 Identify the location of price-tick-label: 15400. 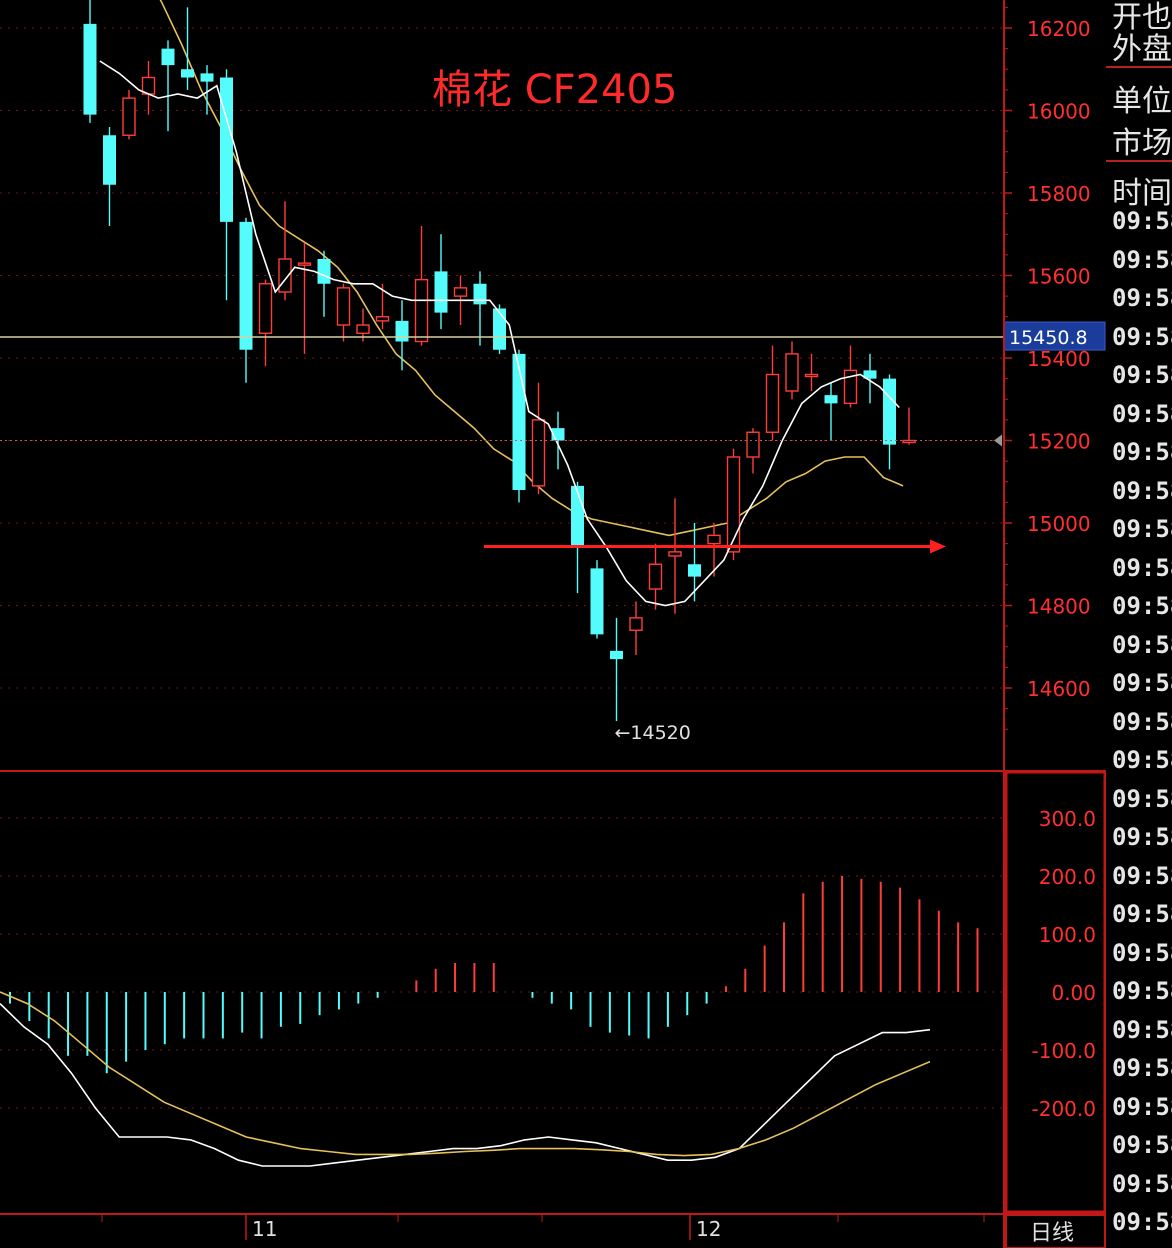
(1059, 359).